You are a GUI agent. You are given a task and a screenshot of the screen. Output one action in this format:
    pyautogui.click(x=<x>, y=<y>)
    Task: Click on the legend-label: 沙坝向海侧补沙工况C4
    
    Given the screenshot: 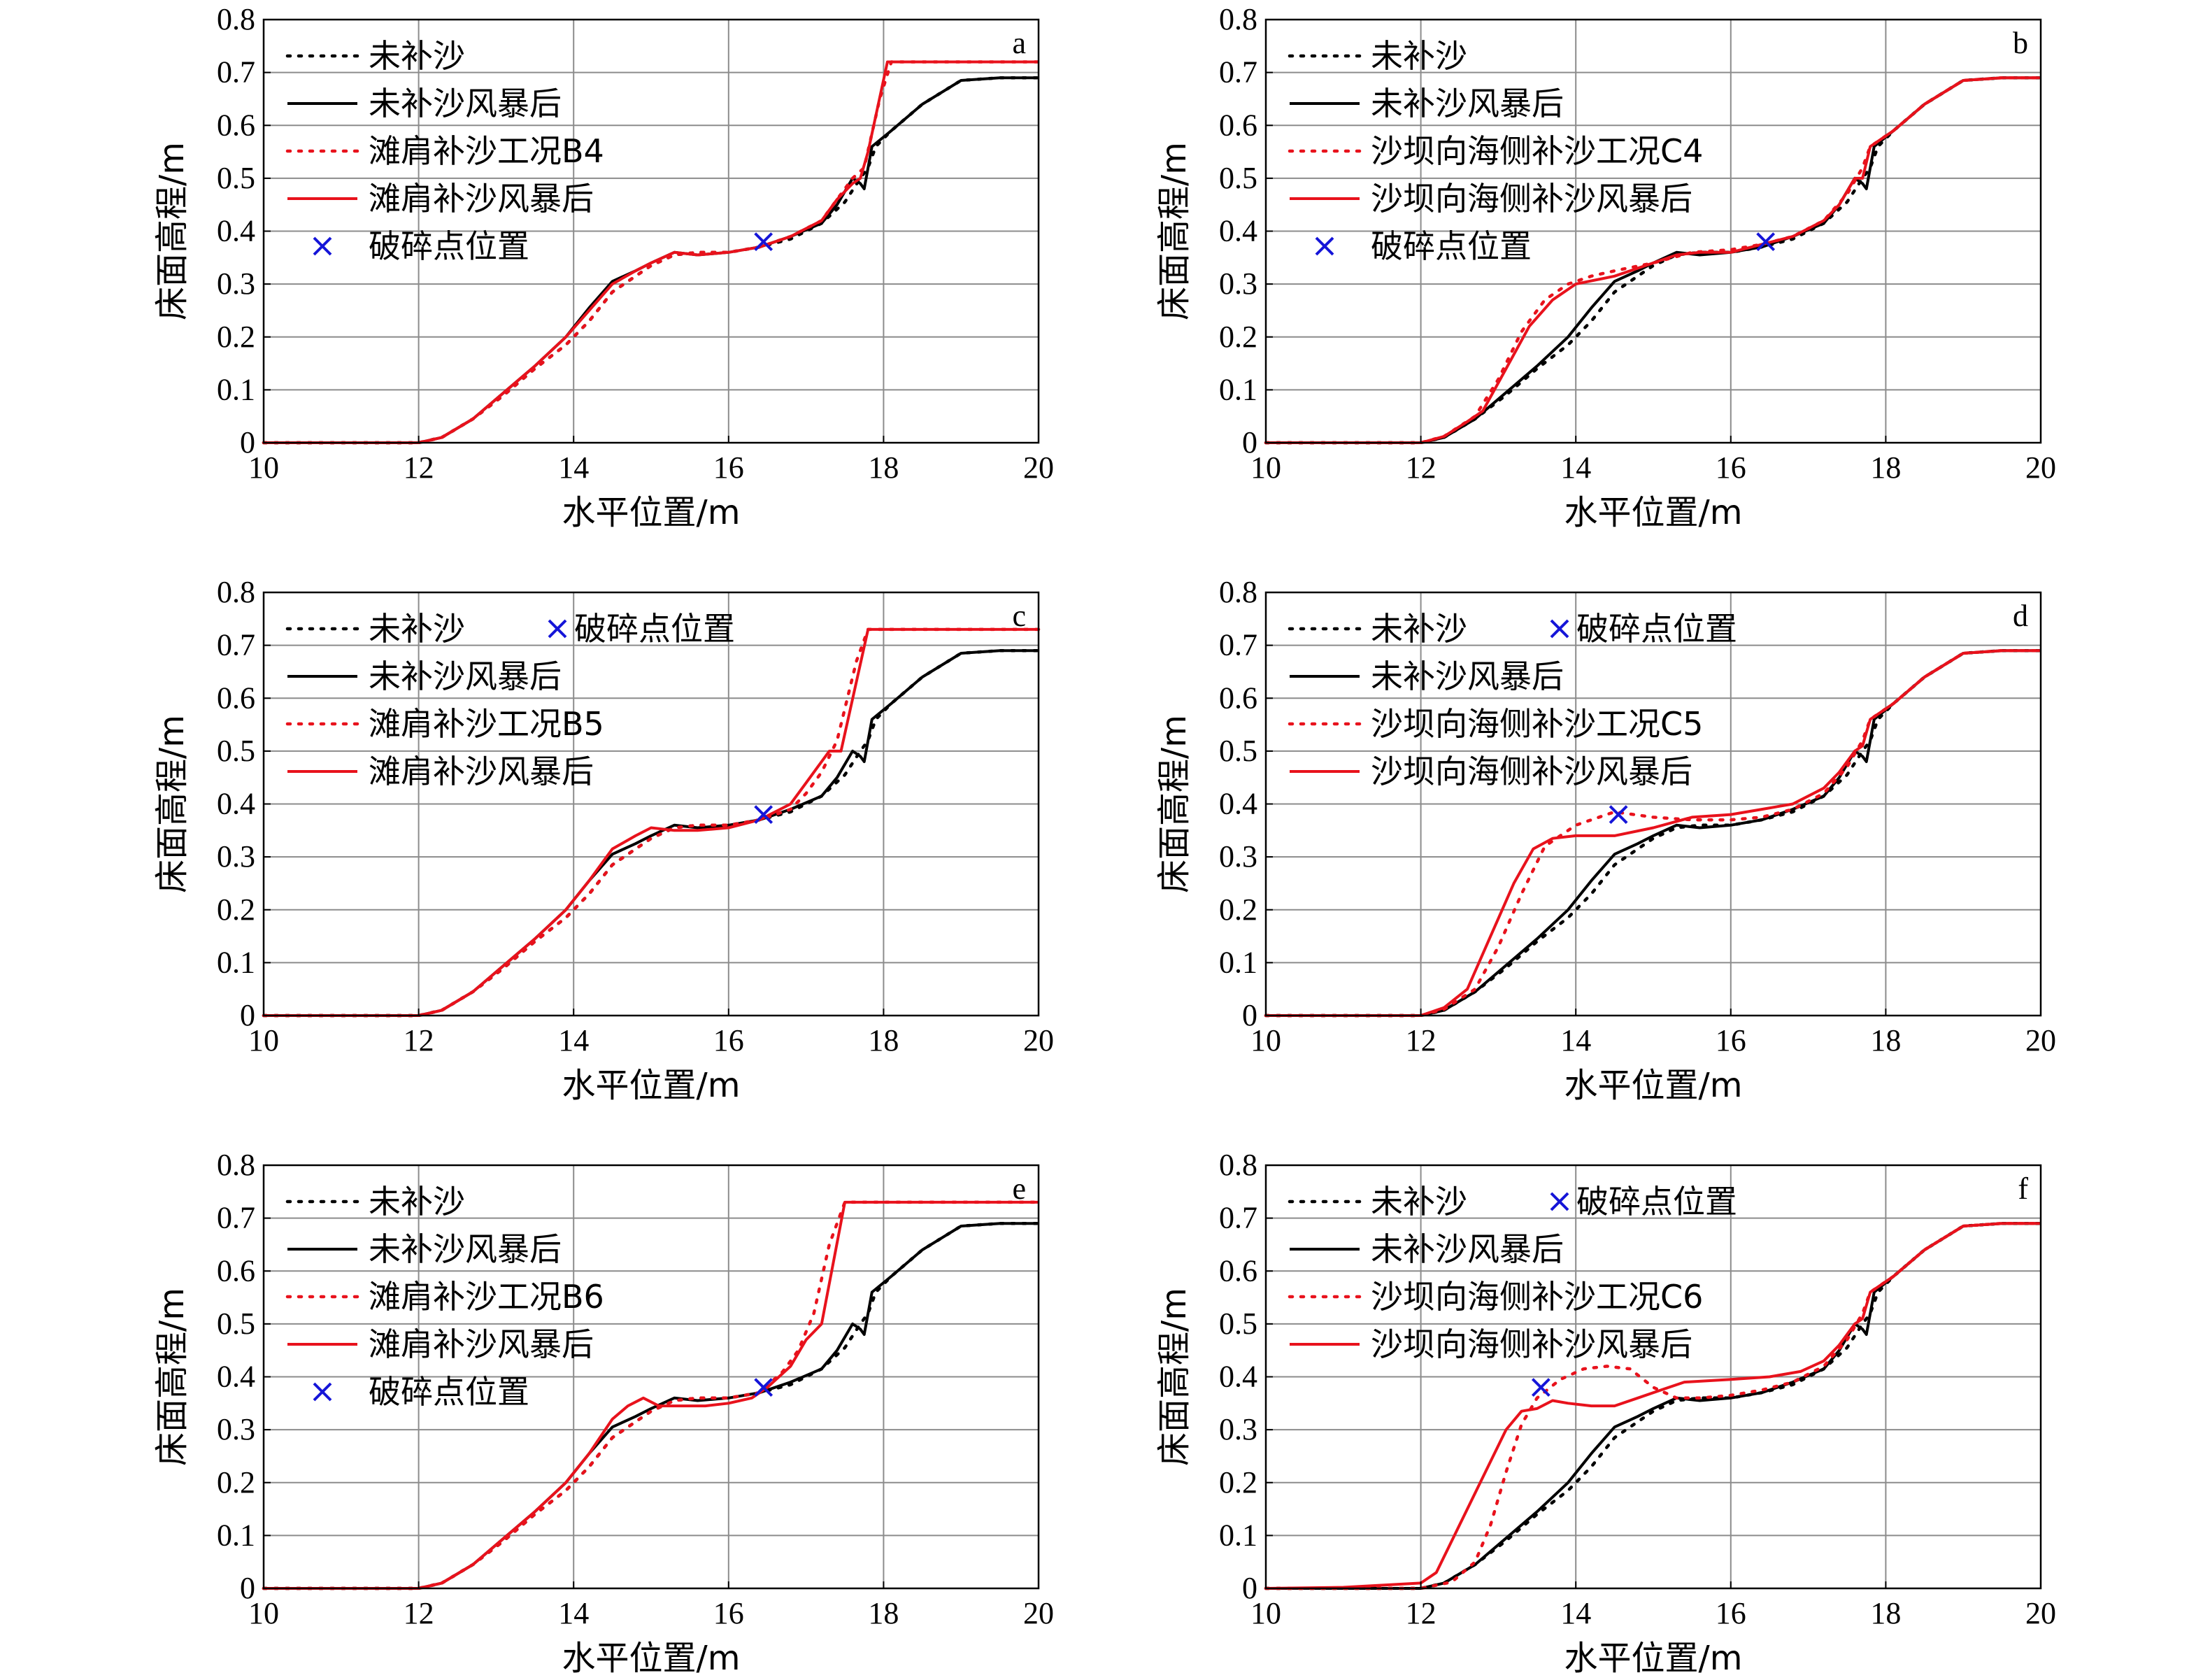 What is the action you would take?
    pyautogui.click(x=1537, y=151)
    